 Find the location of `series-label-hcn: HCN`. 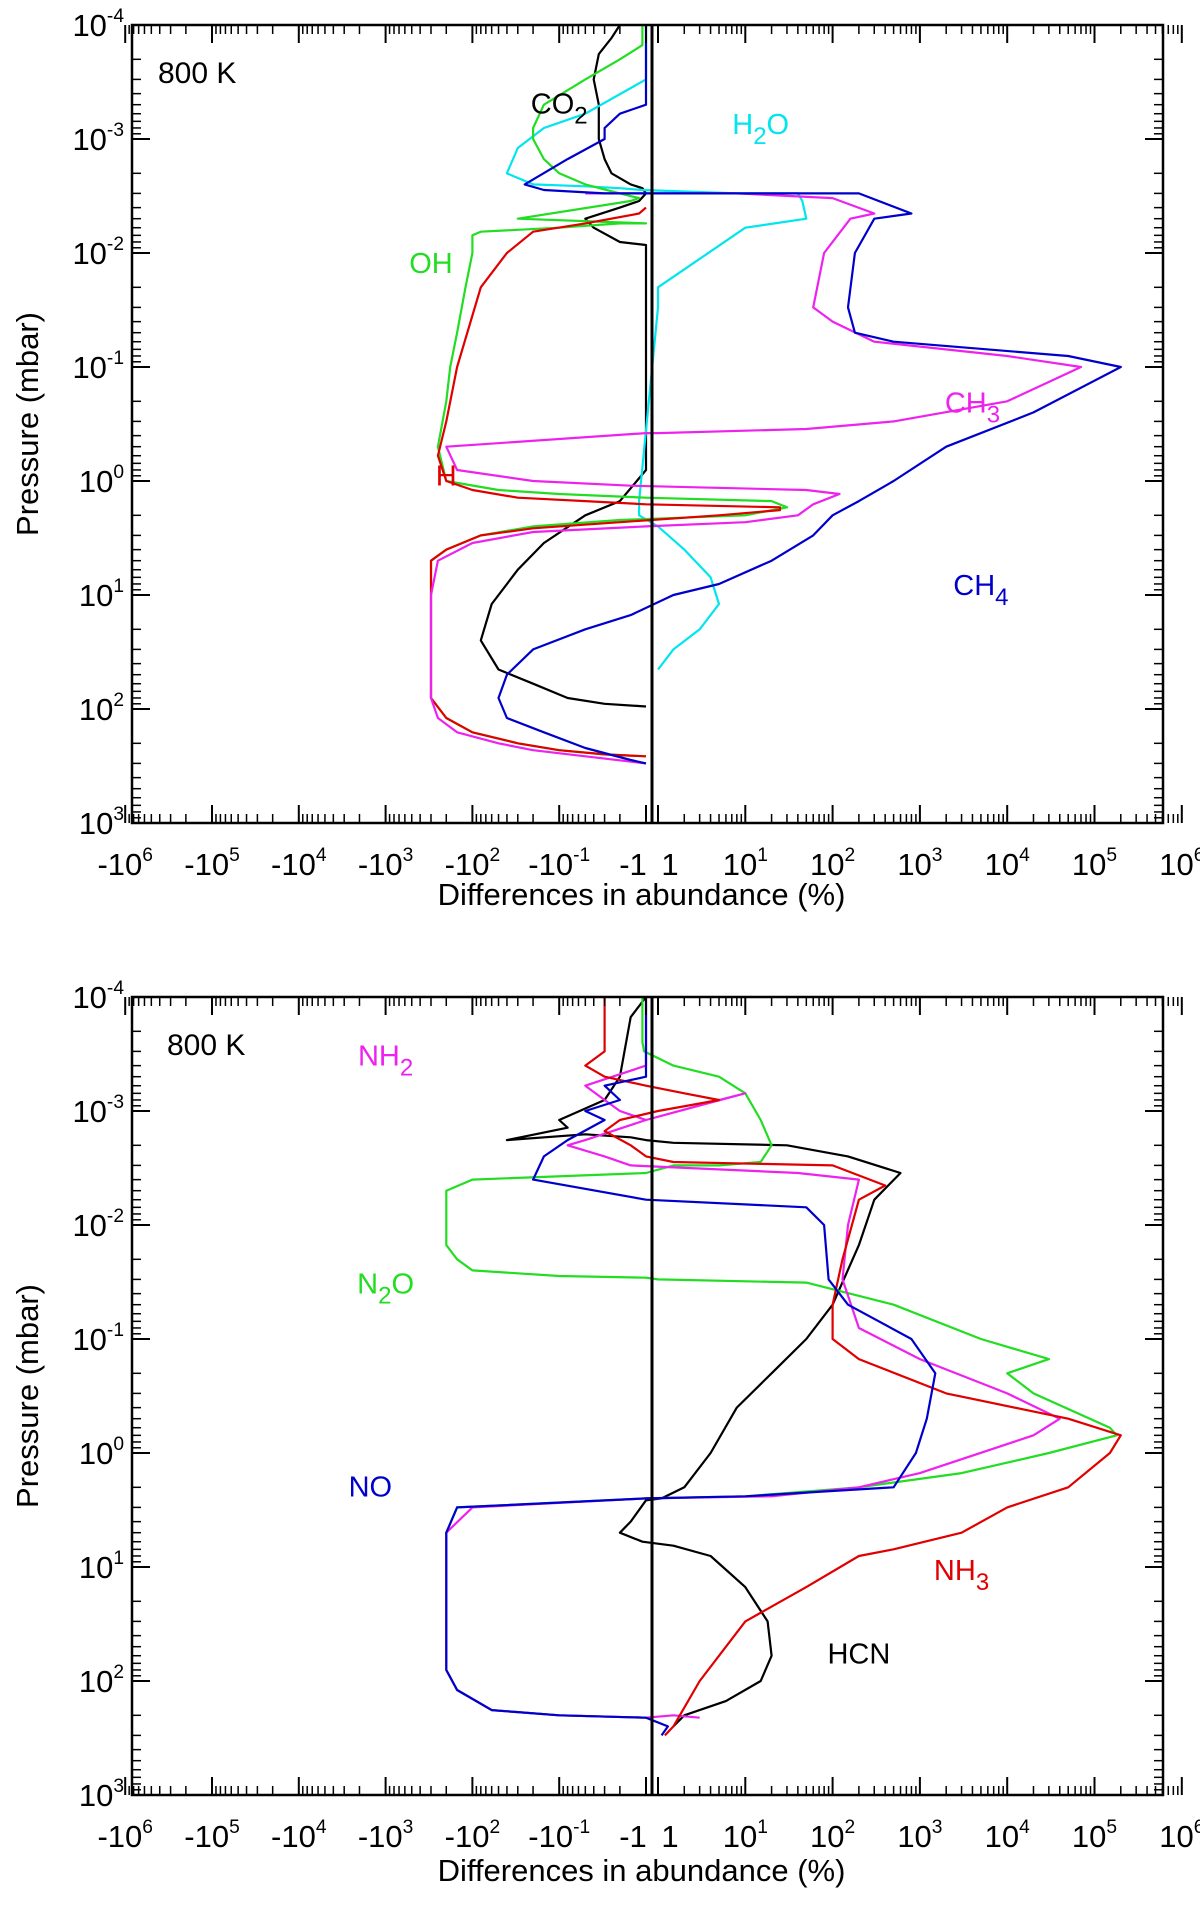

series-label-hcn: HCN is located at coordinates (858, 1654).